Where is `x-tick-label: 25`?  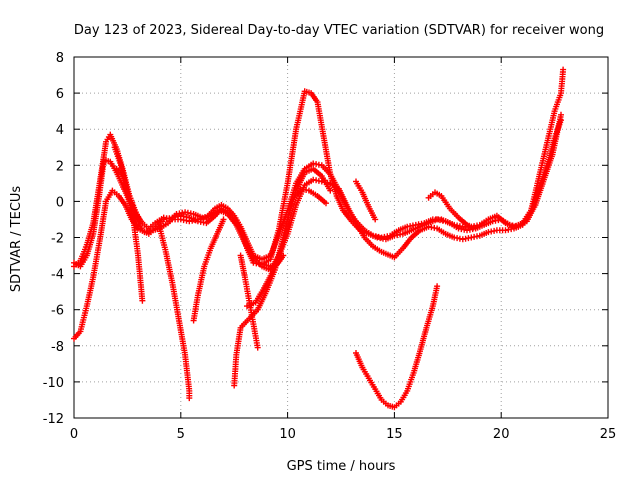 x-tick-label: 25 is located at coordinates (608, 434).